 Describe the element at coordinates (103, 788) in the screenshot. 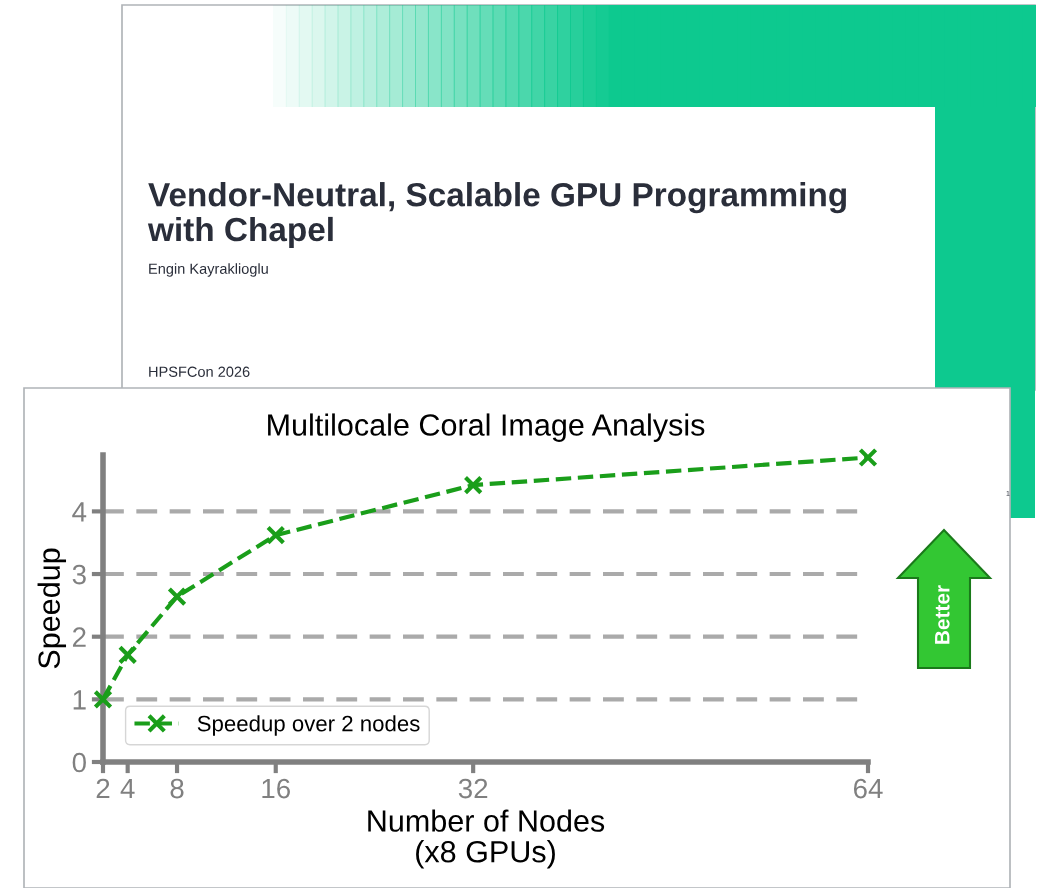

I see `x-tick-label: 2` at that location.